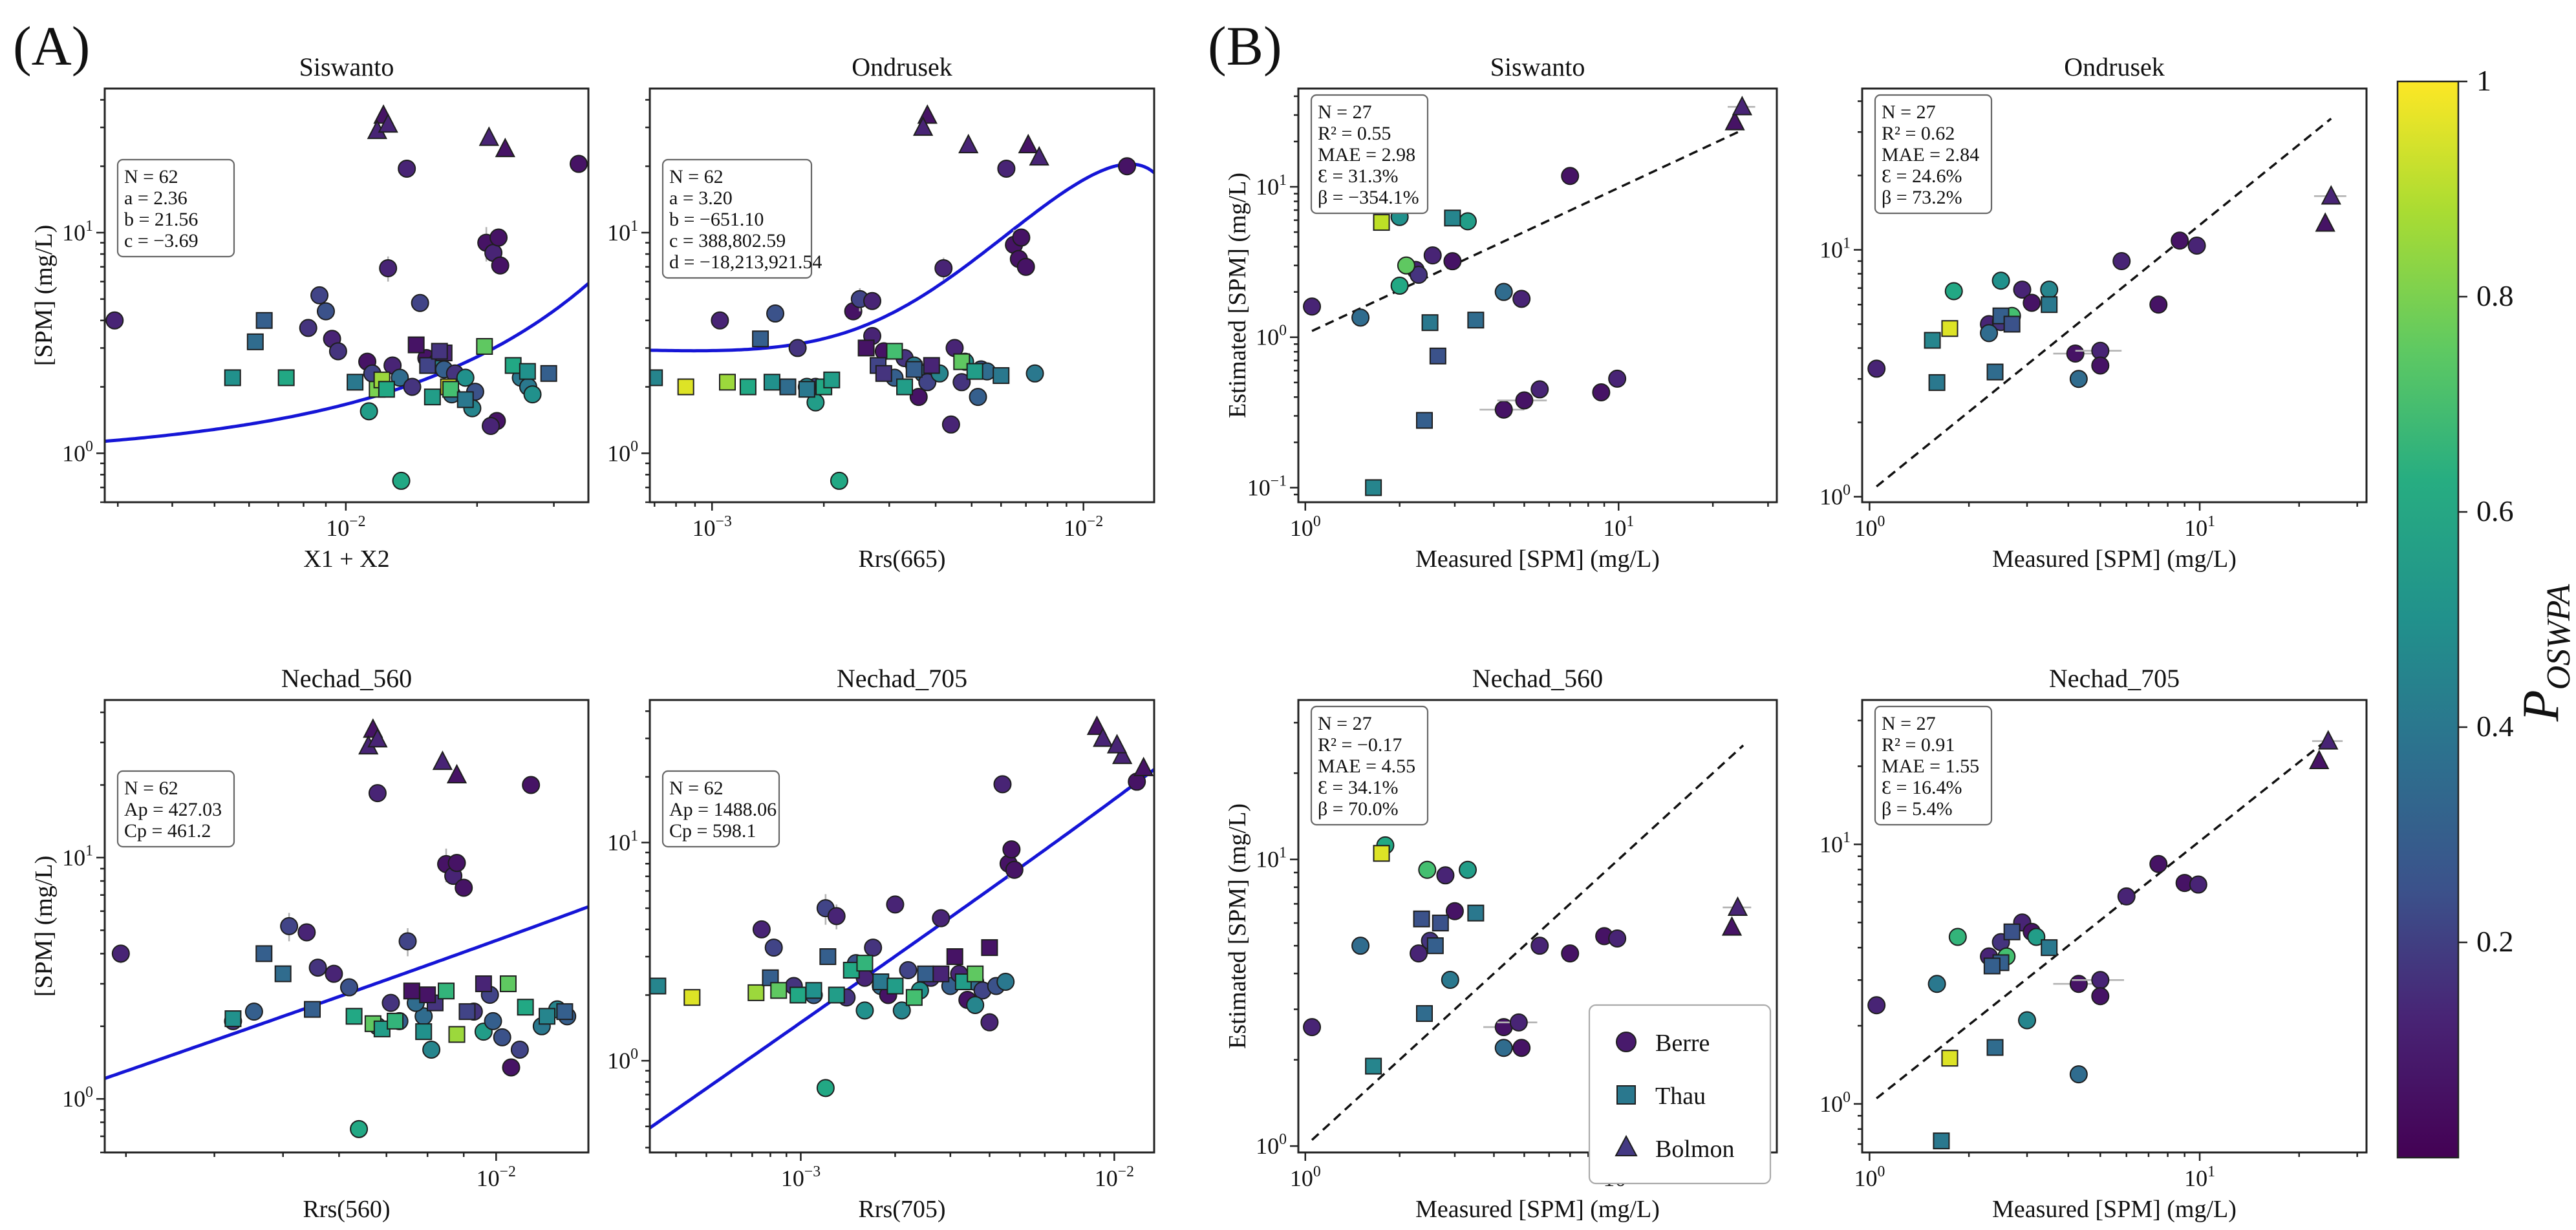 The image size is (2576, 1230). Describe the element at coordinates (1366, 766) in the screenshot. I see `stats-line: MAE = 4.55` at that location.